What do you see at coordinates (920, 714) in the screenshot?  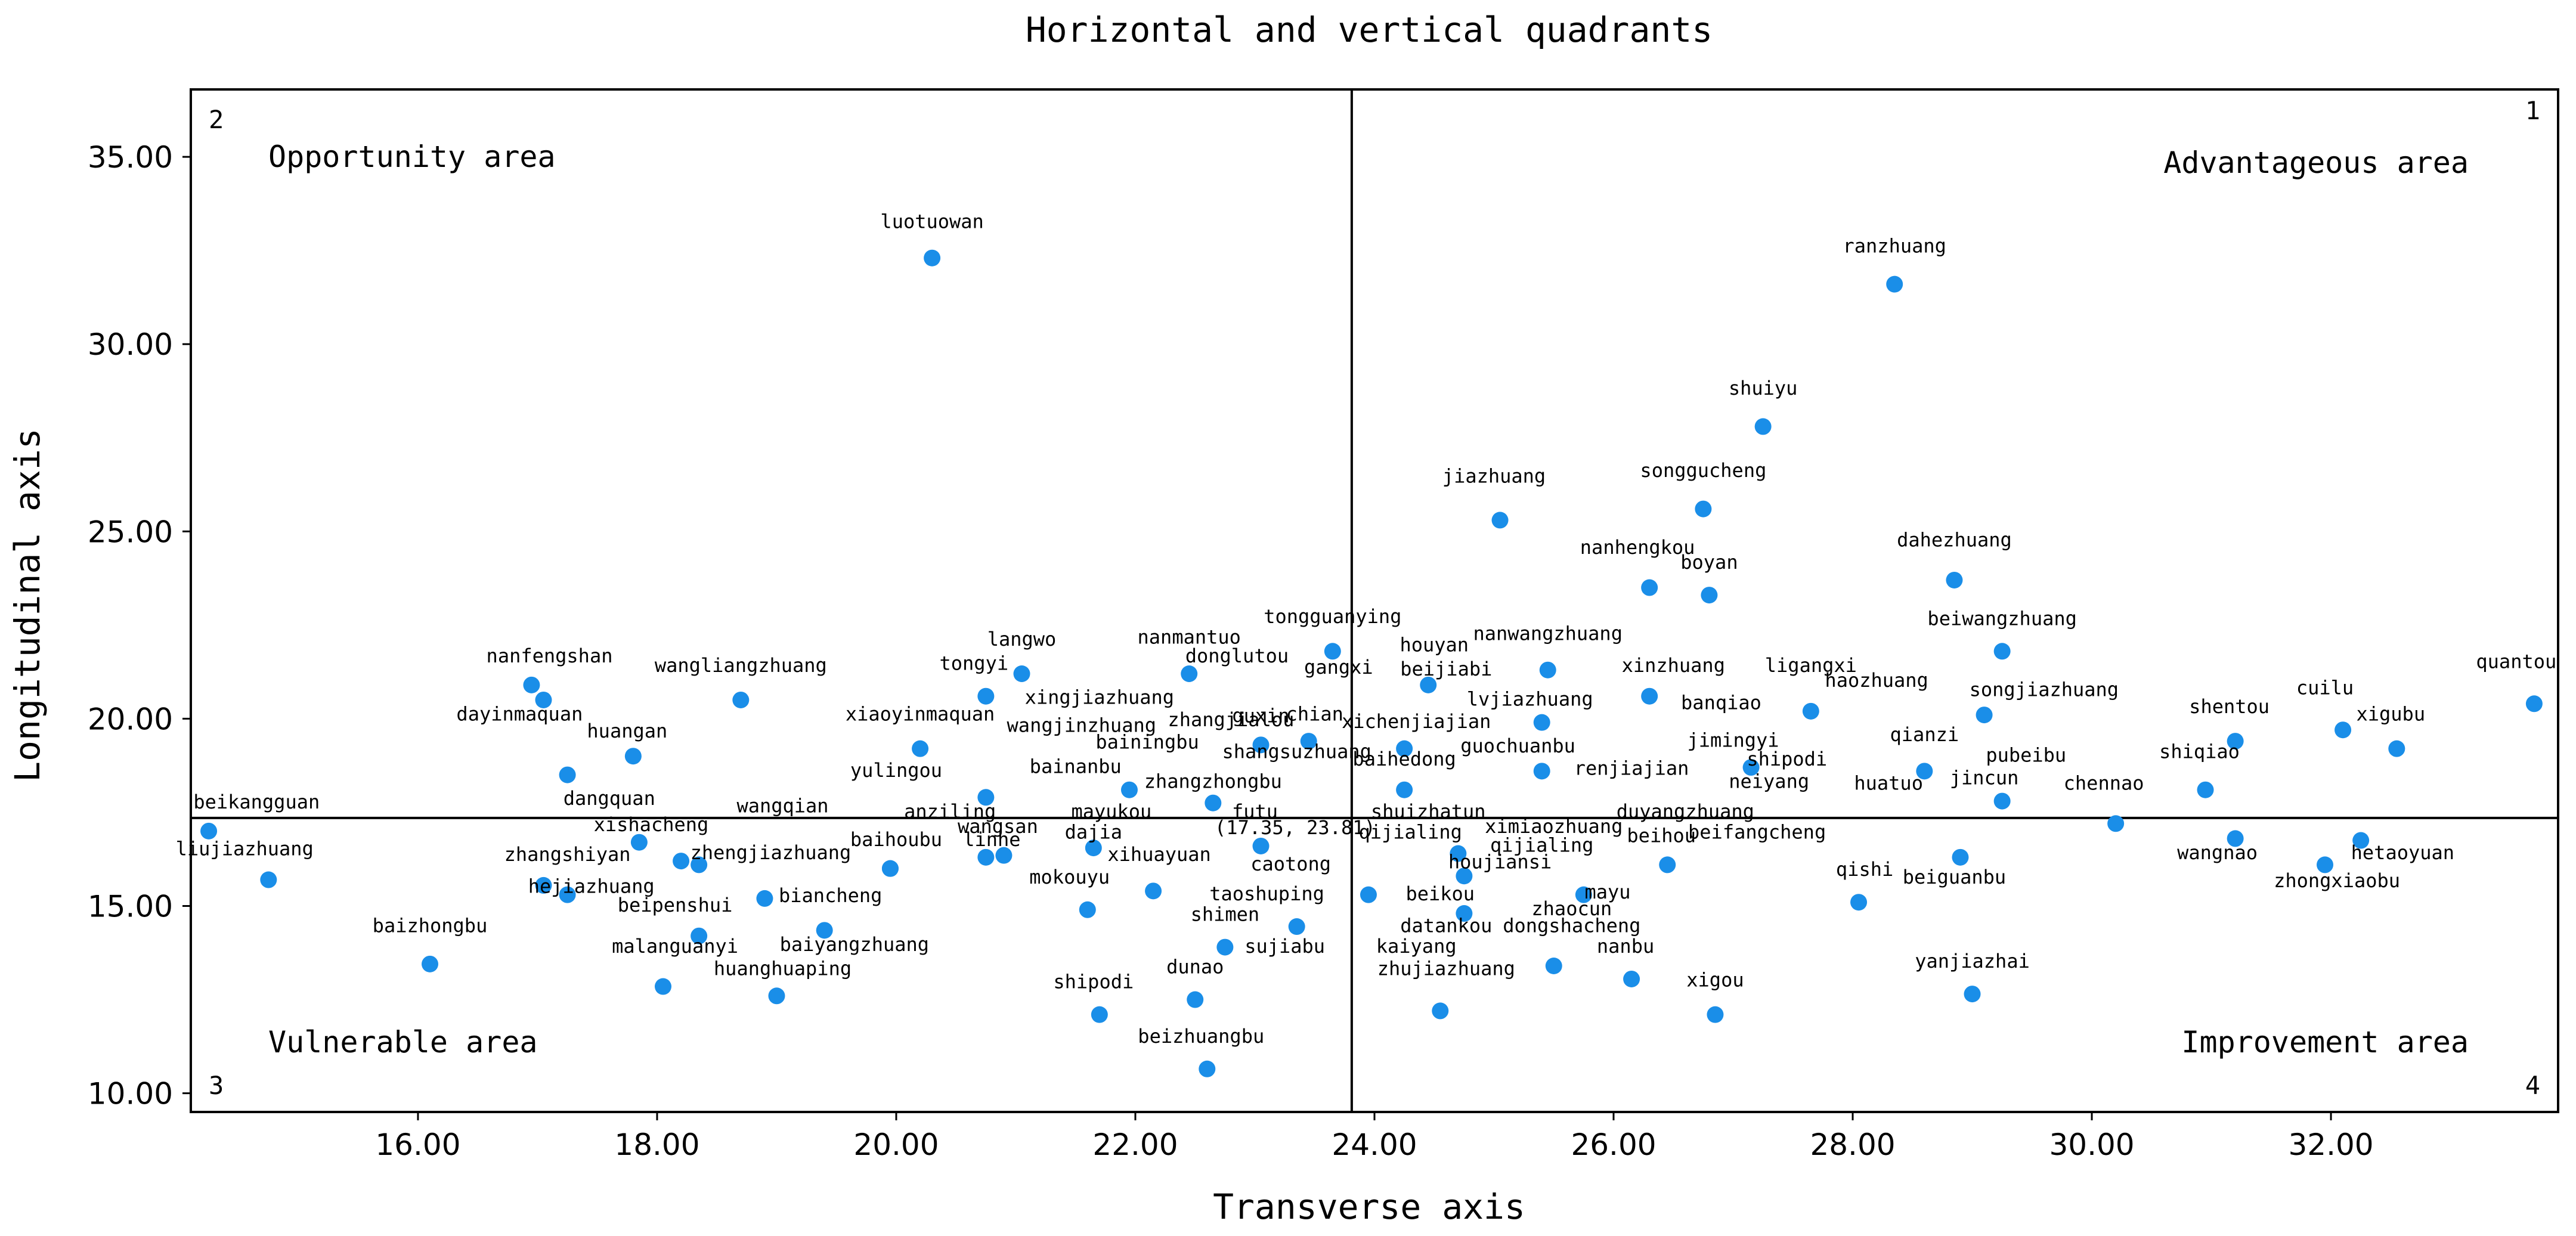 I see `point-label: xiaoyinmaquan` at bounding box center [920, 714].